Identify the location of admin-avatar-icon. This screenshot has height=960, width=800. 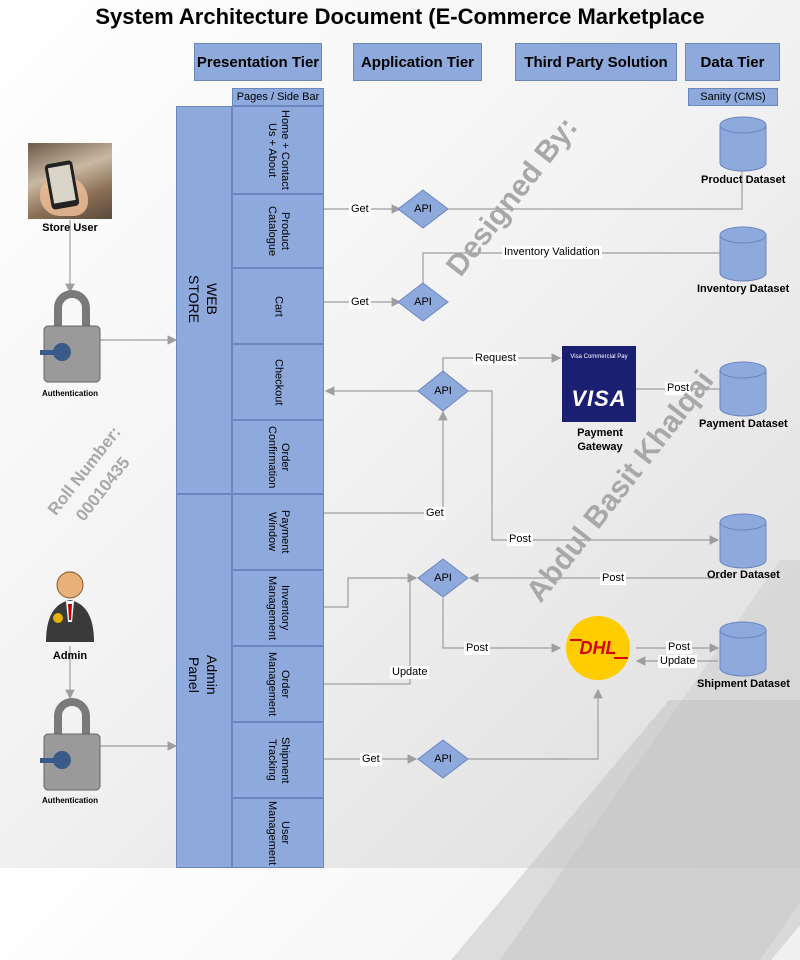
(70, 606).